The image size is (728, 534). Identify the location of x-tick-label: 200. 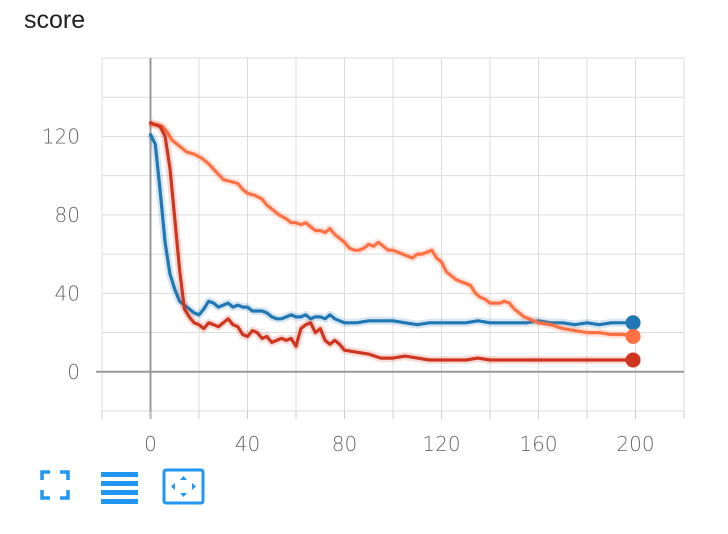
(635, 444).